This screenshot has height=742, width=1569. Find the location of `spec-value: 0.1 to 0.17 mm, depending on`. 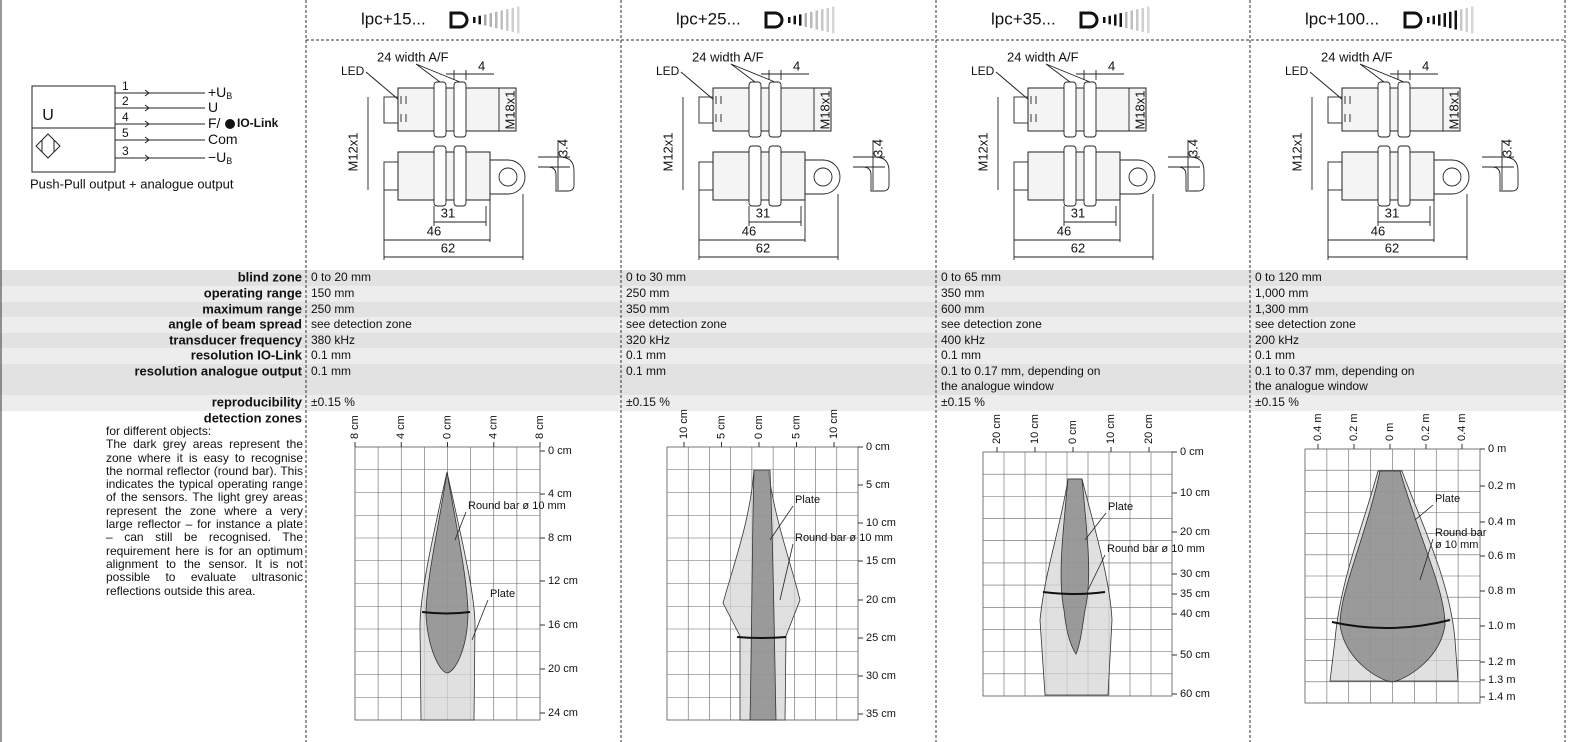

spec-value: 0.1 to 0.17 mm, depending on is located at coordinates (1020, 371).